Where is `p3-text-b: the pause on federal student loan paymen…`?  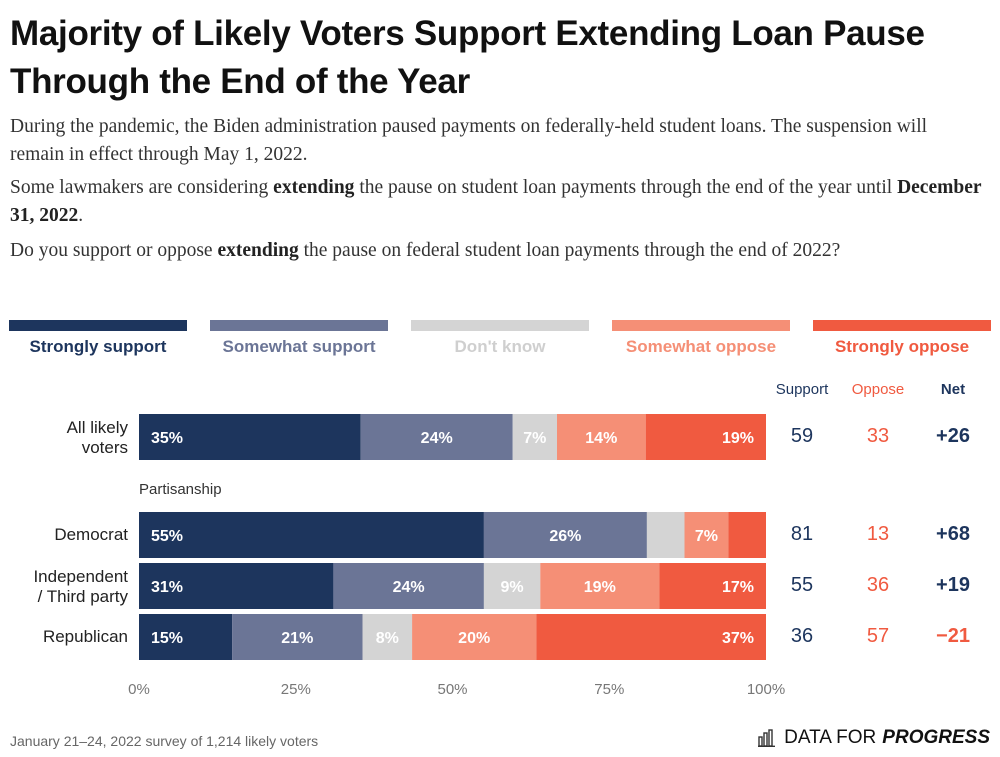 p3-text-b: the pause on federal student loan paymen… is located at coordinates (569, 250).